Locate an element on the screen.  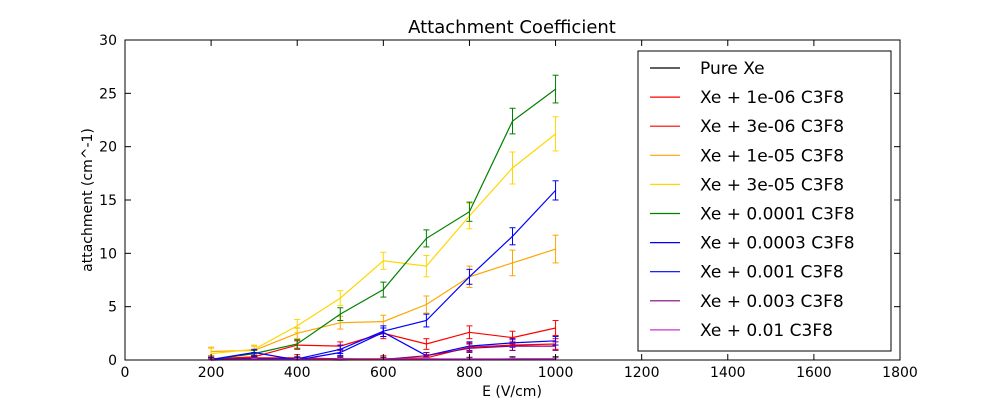
legend-item: Xe + 3e-05 C3F8 is located at coordinates (747, 185).